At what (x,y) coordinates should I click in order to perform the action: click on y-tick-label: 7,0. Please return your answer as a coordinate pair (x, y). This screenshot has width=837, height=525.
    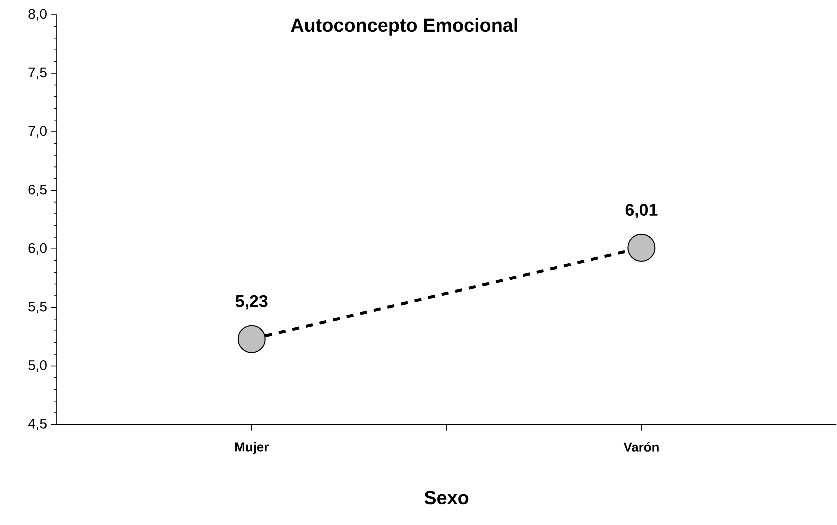
    Looking at the image, I should click on (37, 132).